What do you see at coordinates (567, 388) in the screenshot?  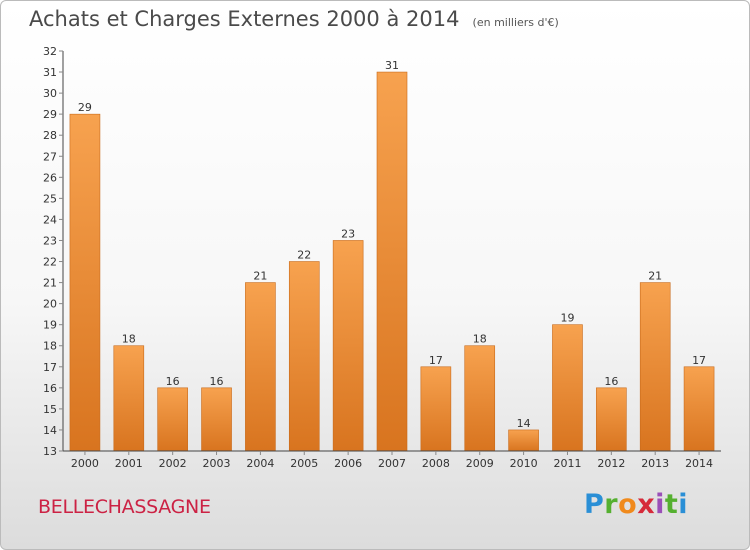 I see `bar-2011` at bounding box center [567, 388].